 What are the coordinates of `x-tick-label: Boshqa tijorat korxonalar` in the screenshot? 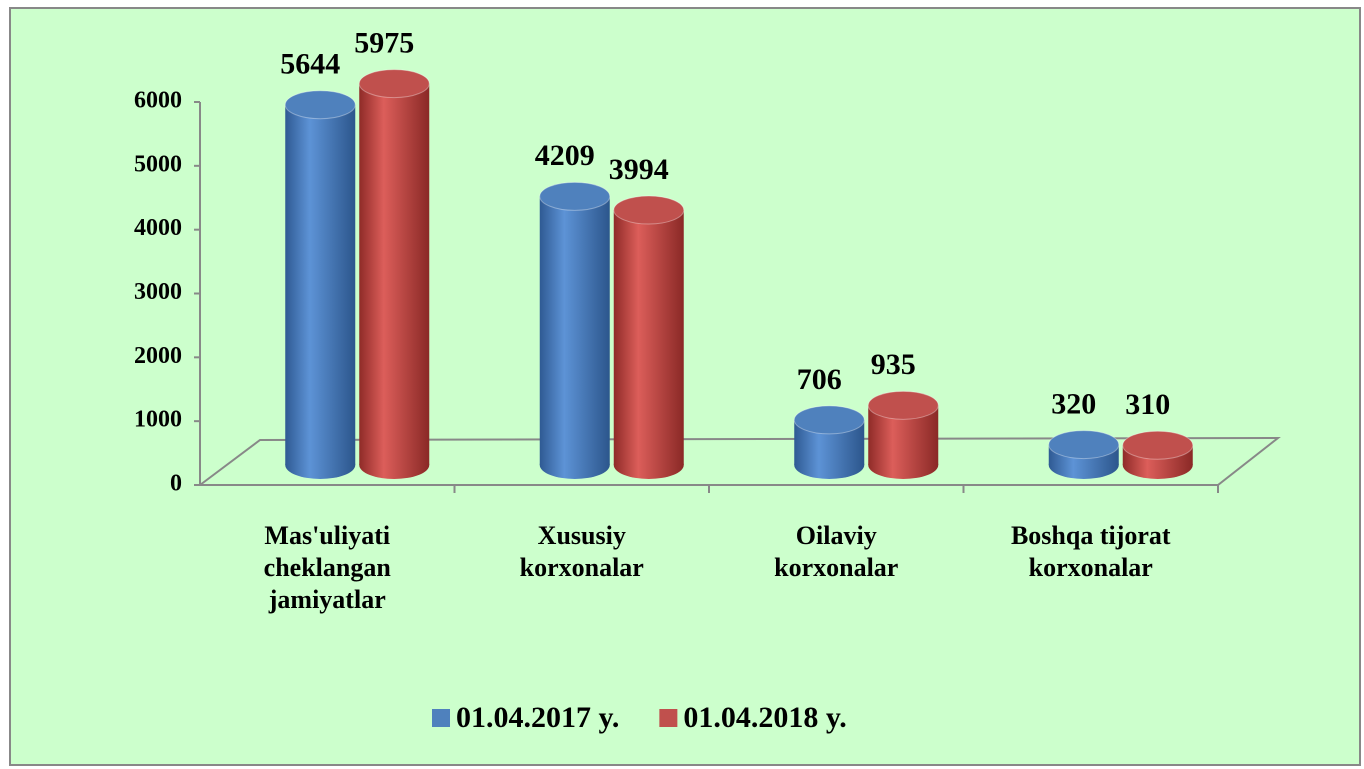 It's located at (1090, 551).